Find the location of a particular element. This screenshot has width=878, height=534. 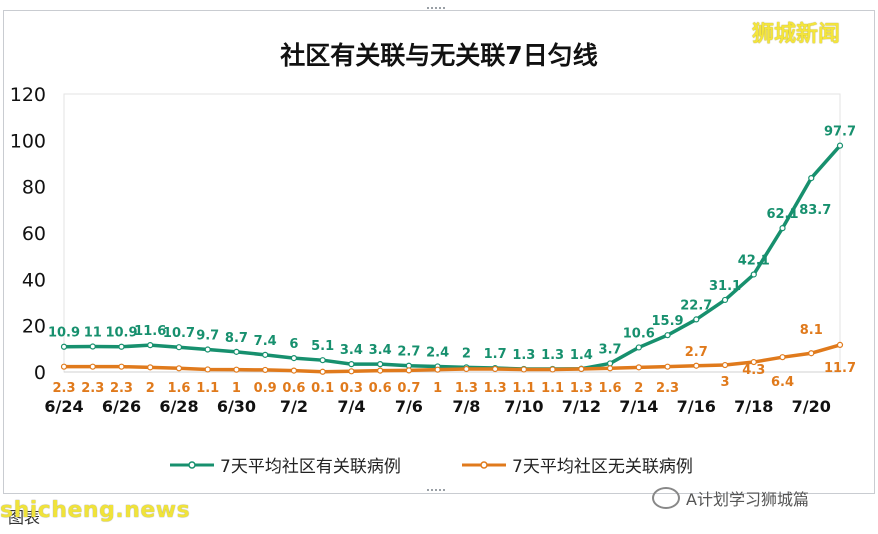

x-tick-label: 7/6 is located at coordinates (409, 406).